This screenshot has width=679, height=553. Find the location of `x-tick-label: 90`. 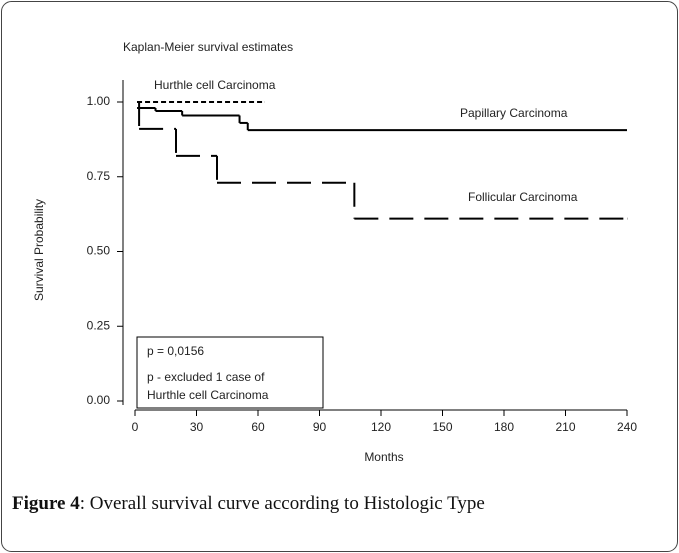

x-tick-label: 90 is located at coordinates (320, 427).